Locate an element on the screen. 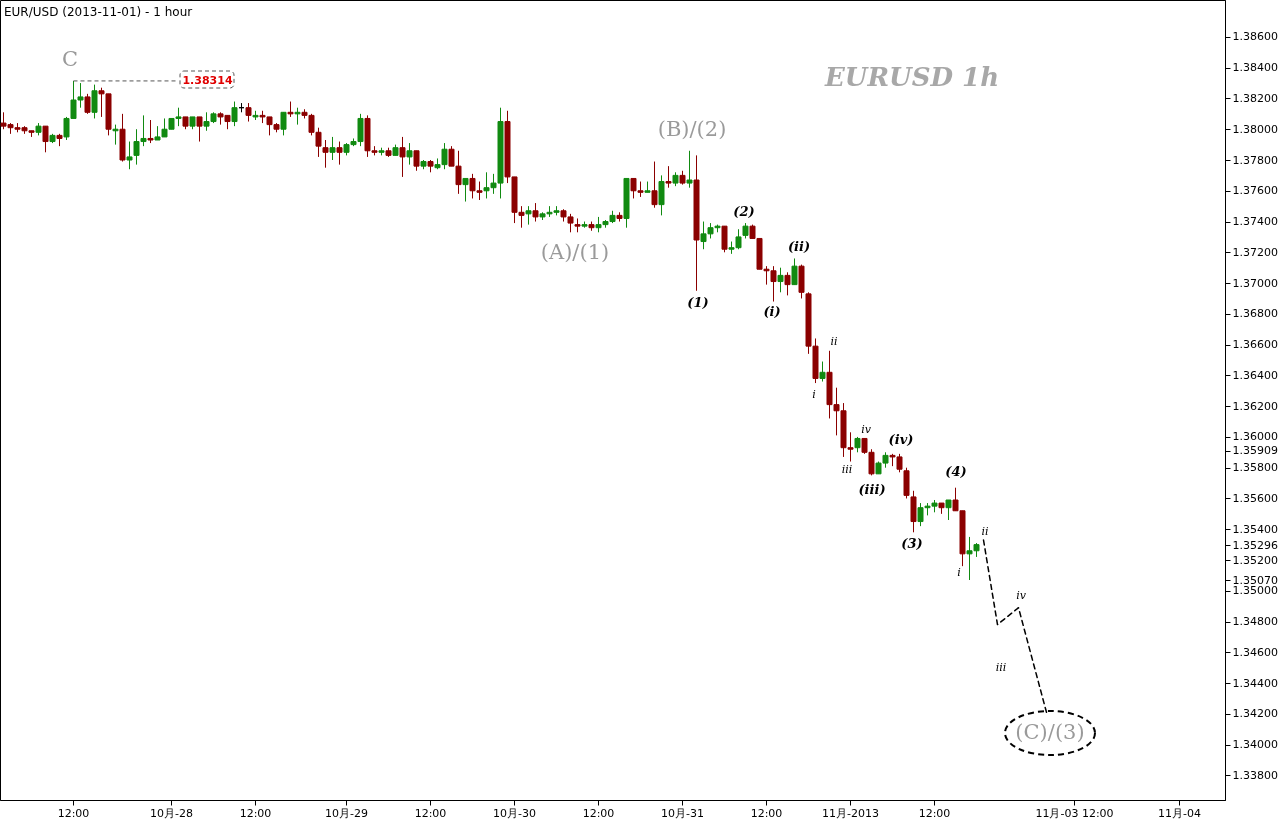 This screenshot has height=827, width=1280. y-tick-label: 1.36000 is located at coordinates (1255, 437).